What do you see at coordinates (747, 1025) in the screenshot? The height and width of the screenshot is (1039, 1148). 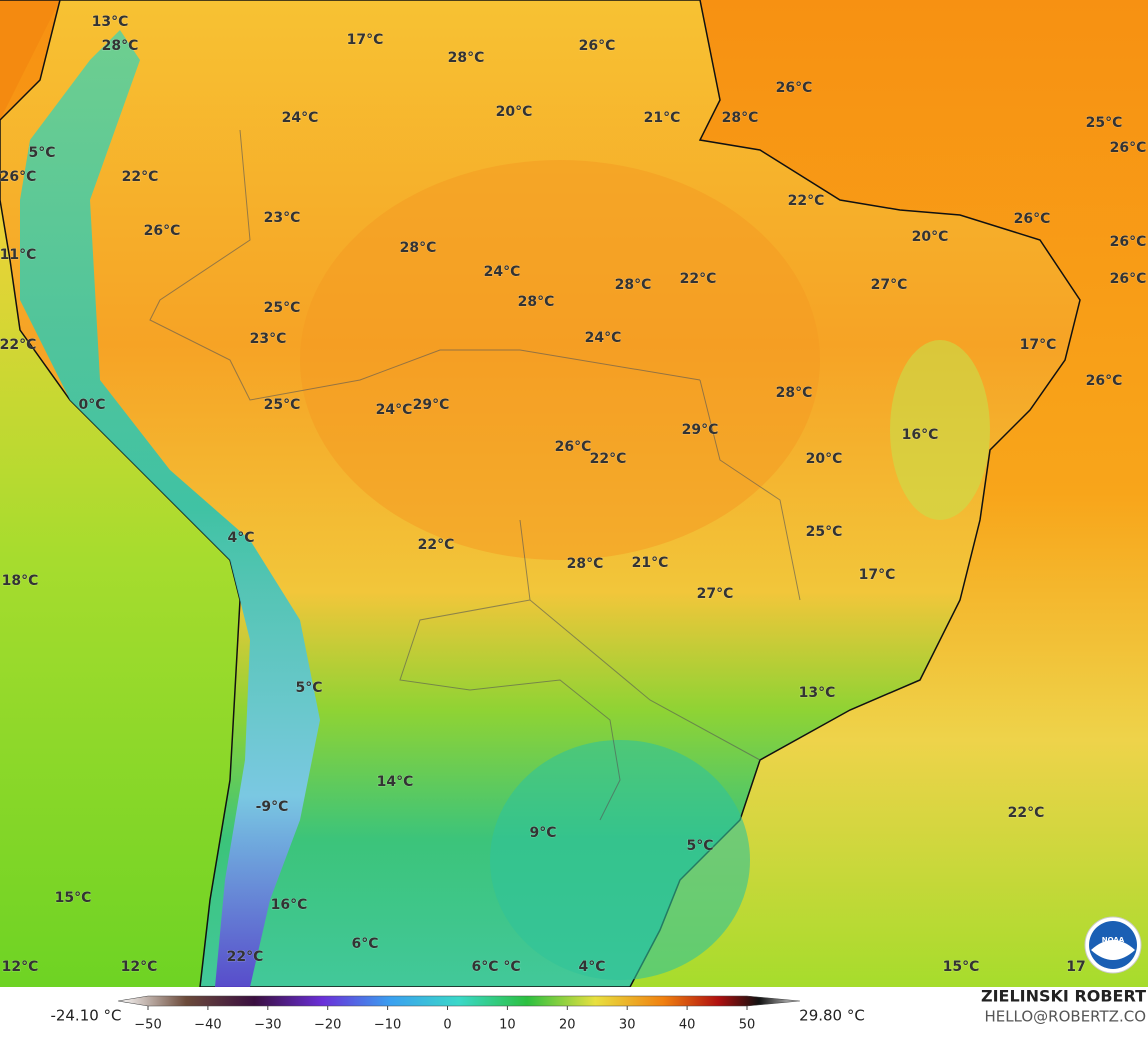 I see `colorbar-tick-label: 50` at bounding box center [747, 1025].